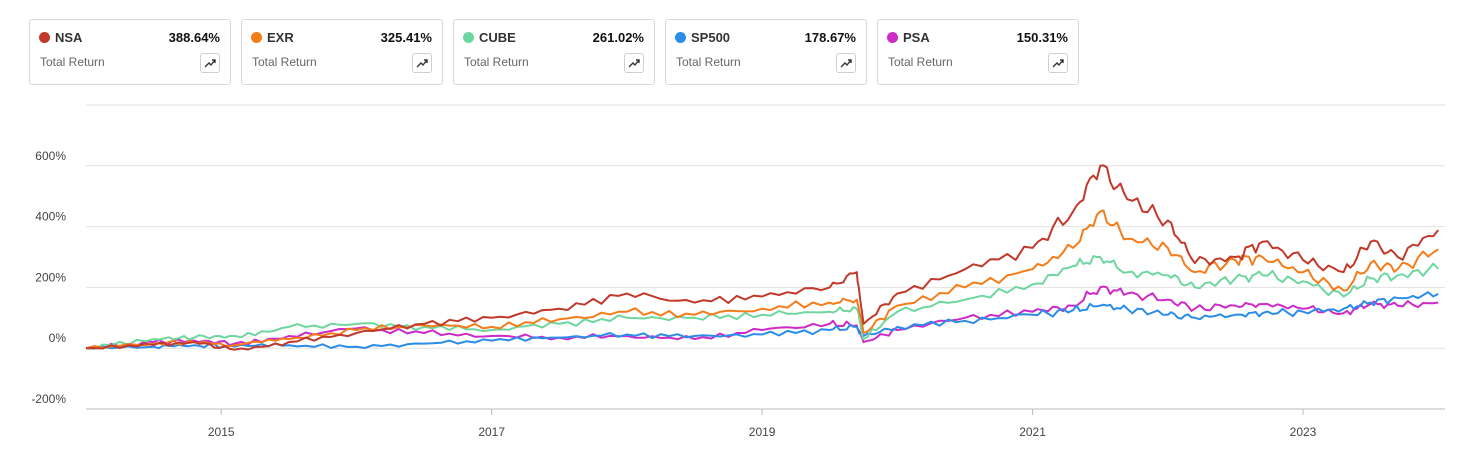  Describe the element at coordinates (762, 432) in the screenshot. I see `x-tick-label: 2019` at that location.